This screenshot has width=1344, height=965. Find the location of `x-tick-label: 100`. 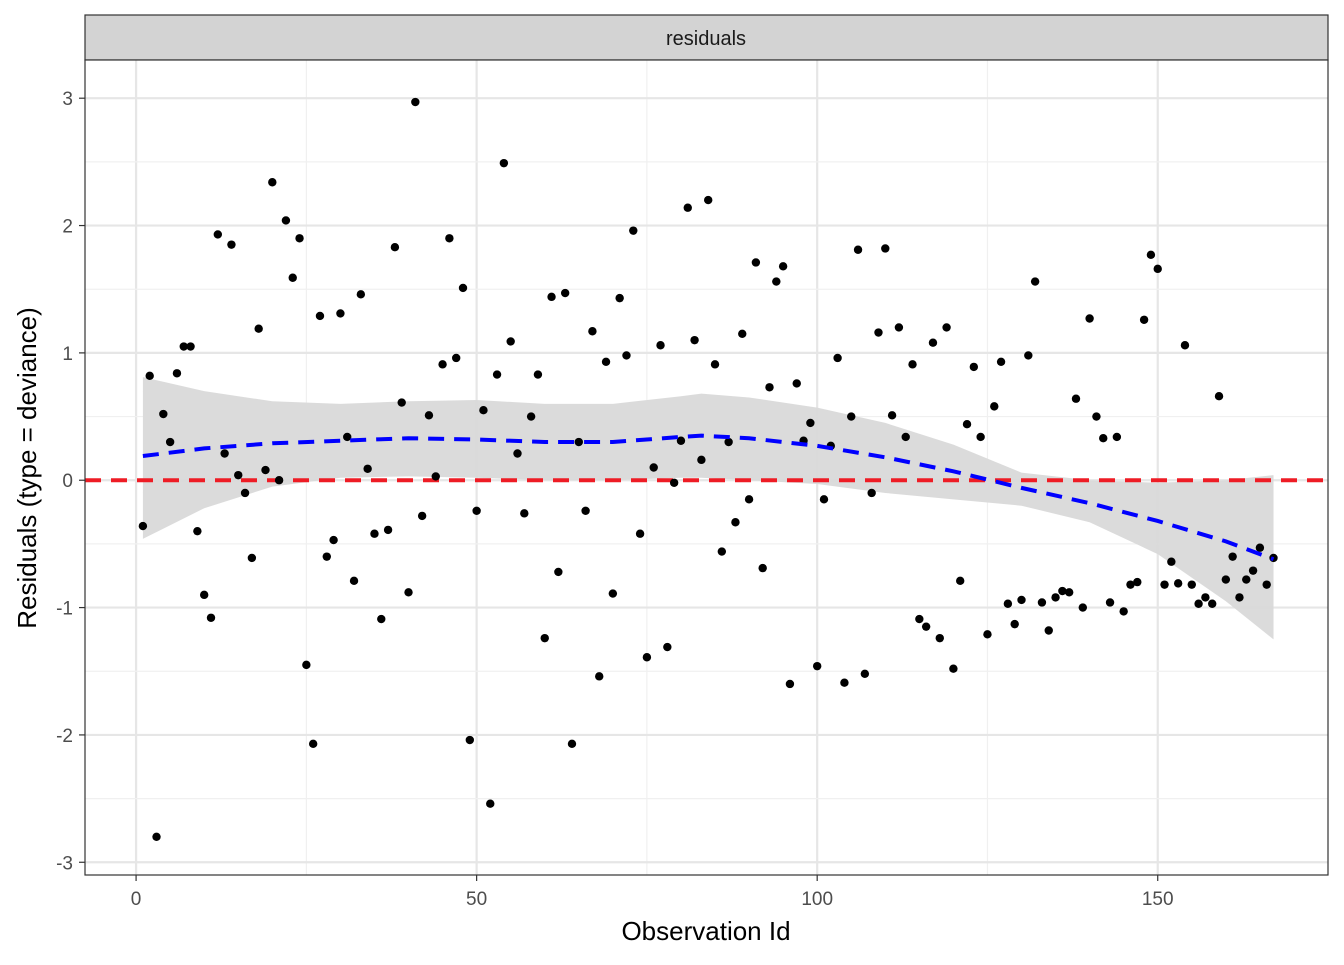

x-tick-label: 100 is located at coordinates (817, 899).